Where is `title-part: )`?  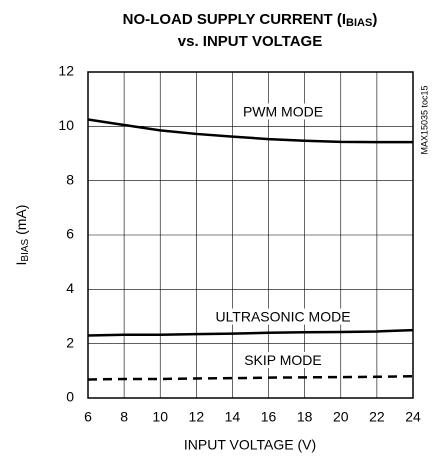
title-part: ) is located at coordinates (374, 19).